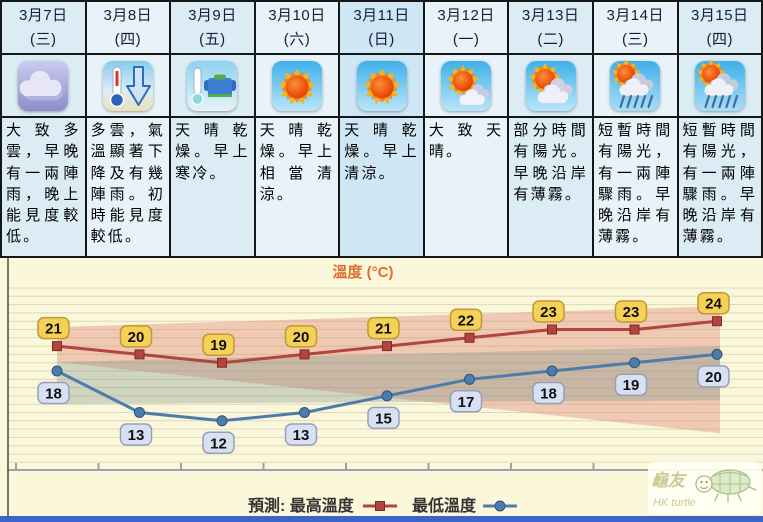  What do you see at coordinates (720, 184) in the screenshot?
I see `forecast-text: 短暫時間有陽光，有一兩陣驟雨。早晚沿岸有薄霧。` at bounding box center [720, 184].